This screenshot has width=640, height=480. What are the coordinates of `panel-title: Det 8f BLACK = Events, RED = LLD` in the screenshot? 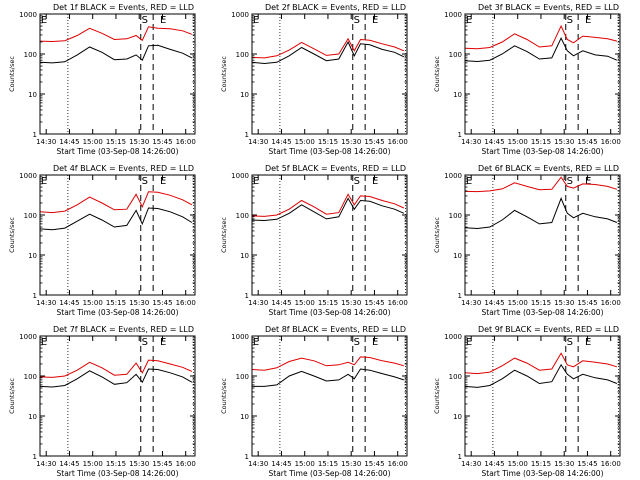 It's located at (335, 329).